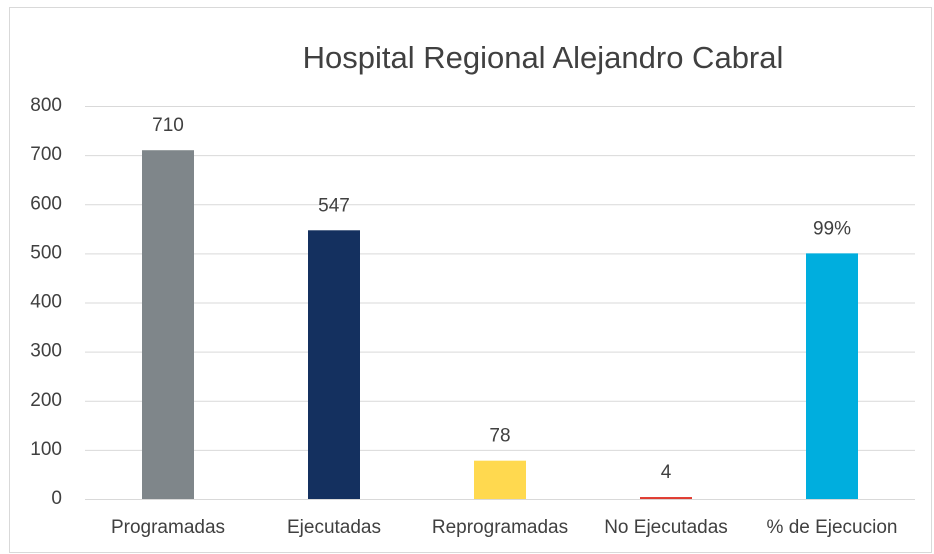 The height and width of the screenshot is (554, 934). Describe the element at coordinates (168, 527) in the screenshot. I see `x-tick-label: Programadas` at that location.